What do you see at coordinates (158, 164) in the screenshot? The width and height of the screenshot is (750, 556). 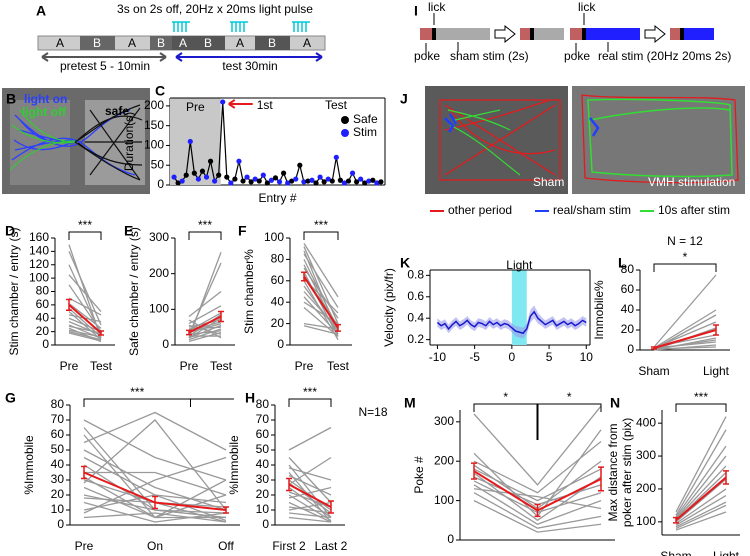 I see `y-tick-label: 50` at bounding box center [158, 164].